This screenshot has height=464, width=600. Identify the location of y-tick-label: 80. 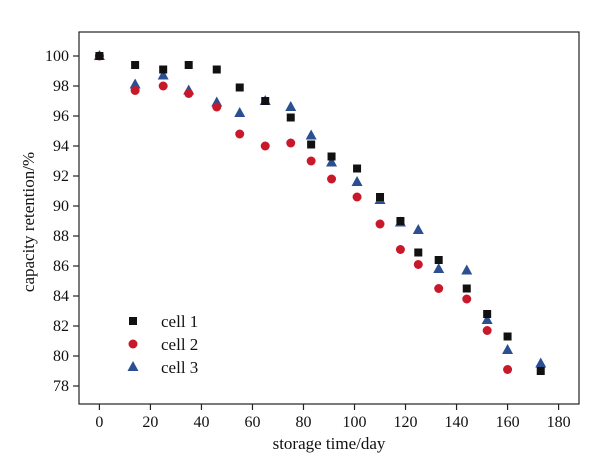
(61, 356).